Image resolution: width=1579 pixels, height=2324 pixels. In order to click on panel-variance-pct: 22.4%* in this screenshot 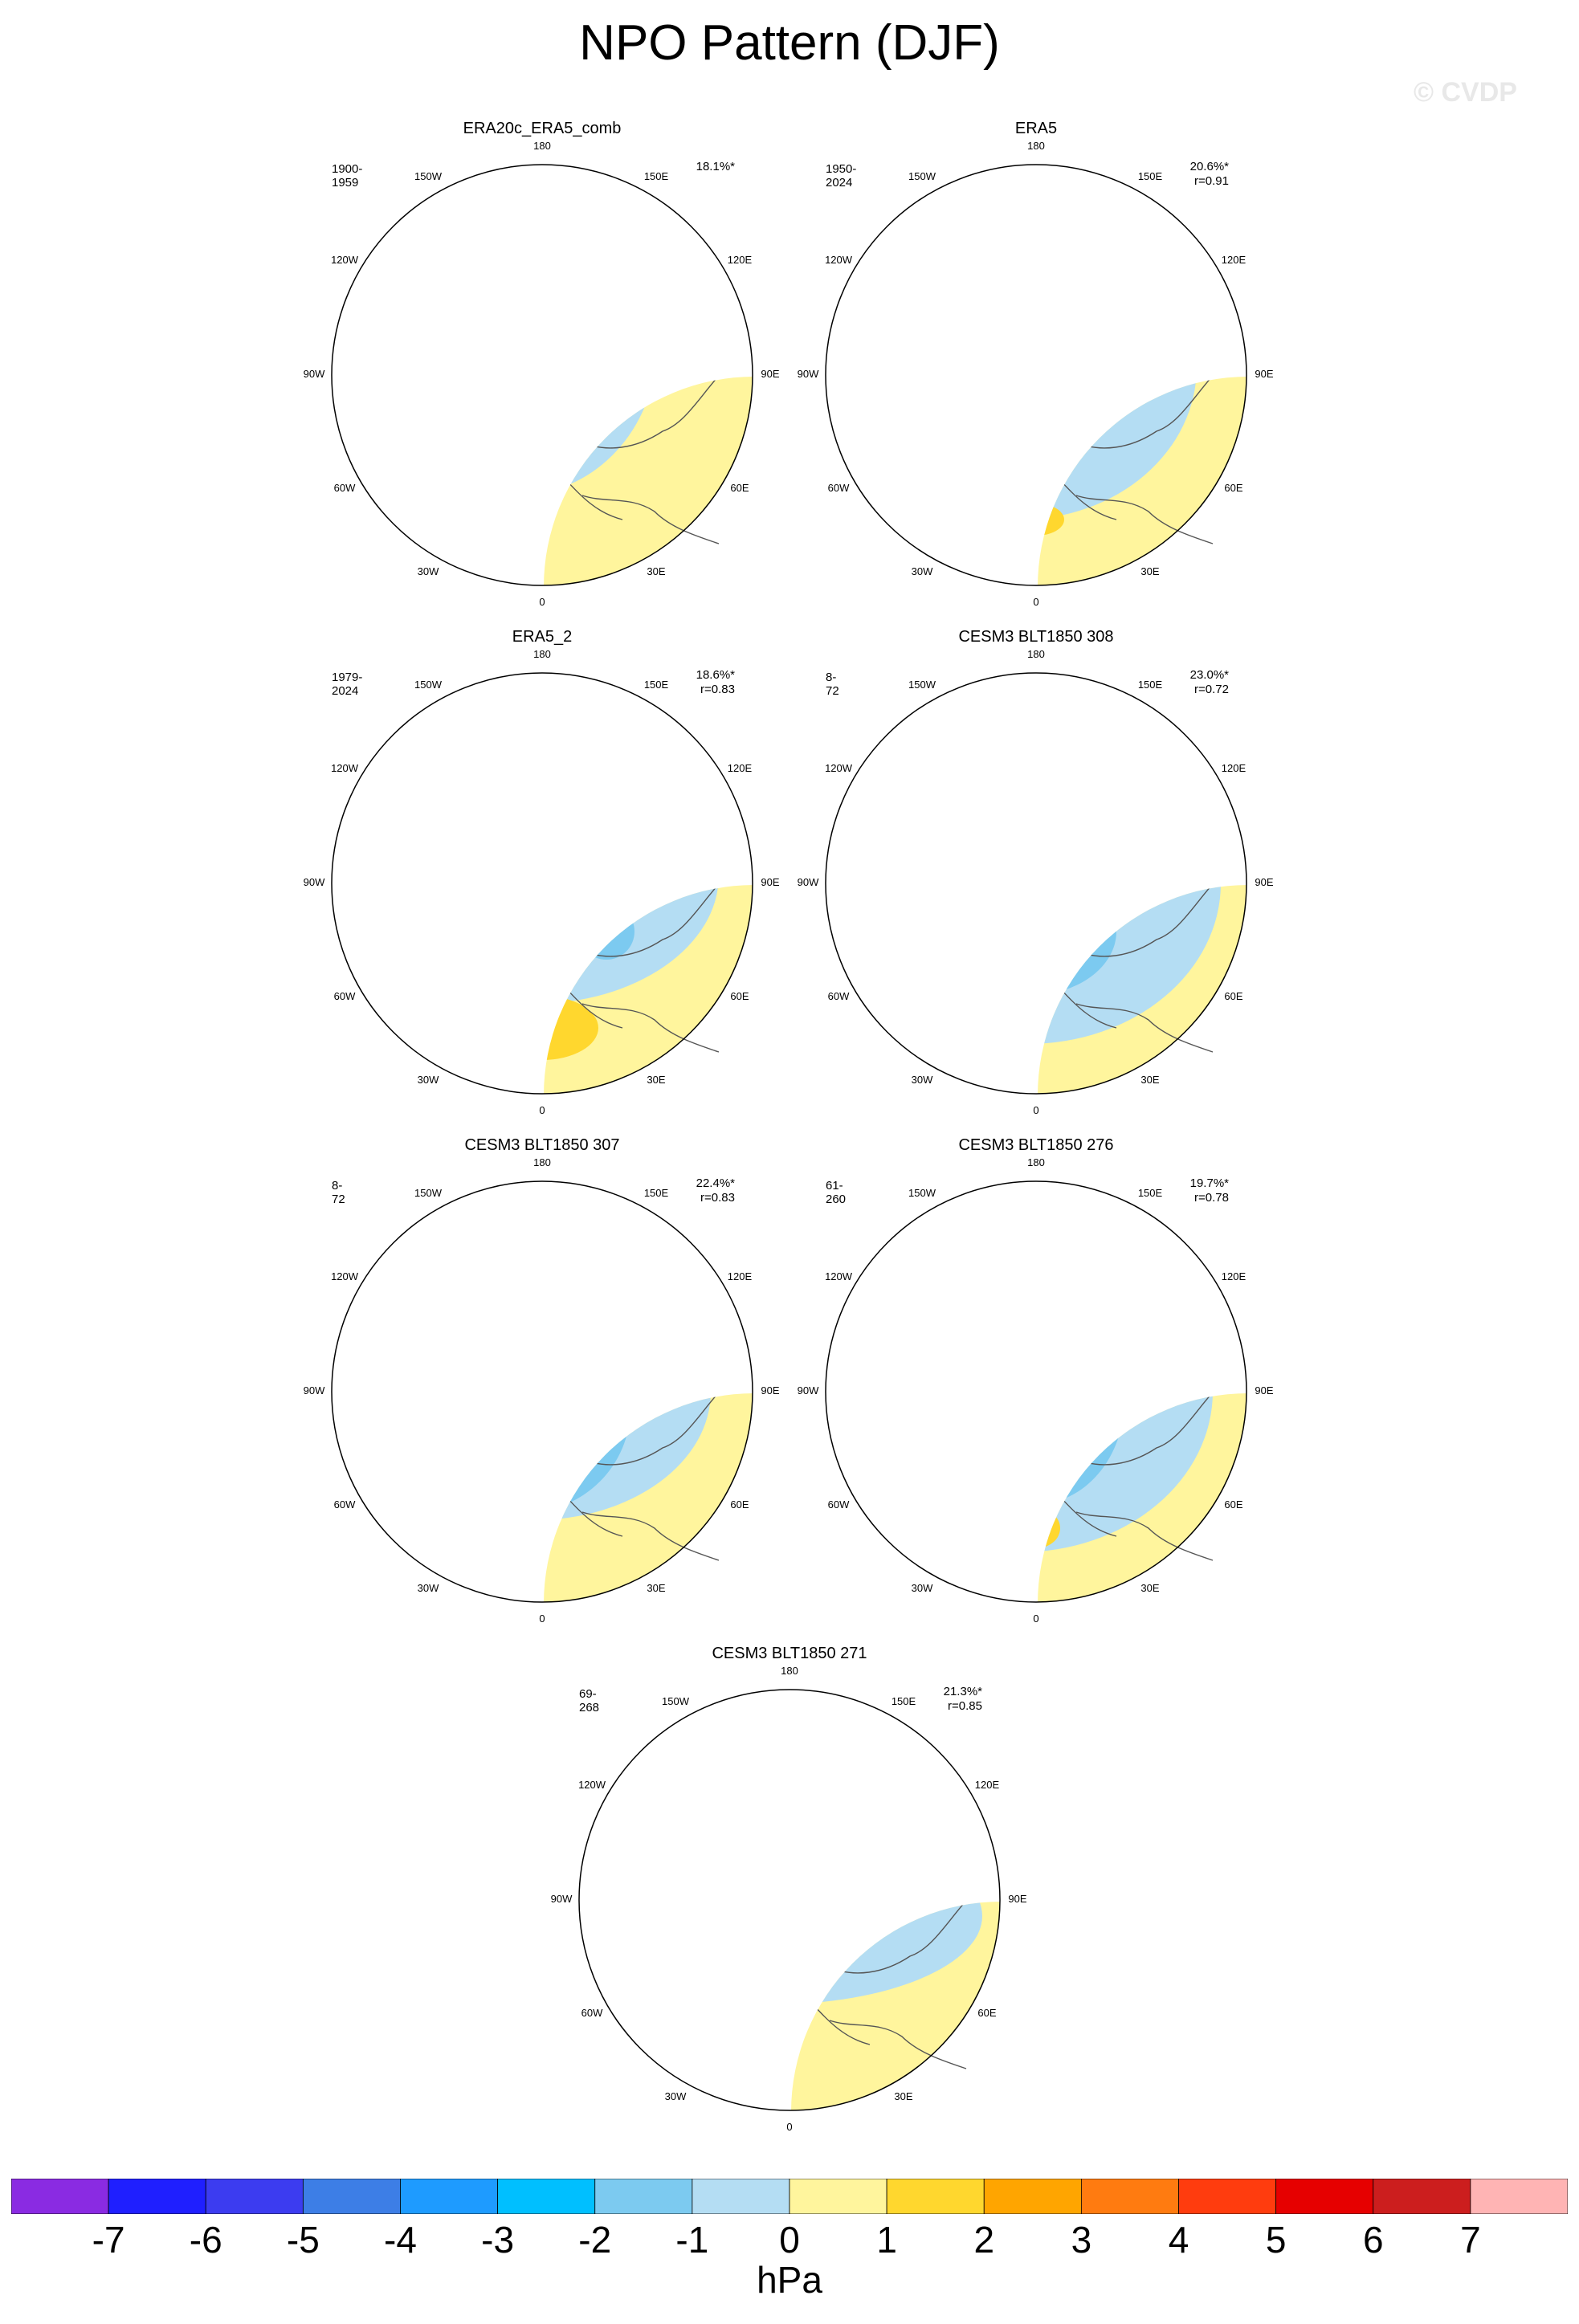, I will do `click(715, 1183)`.